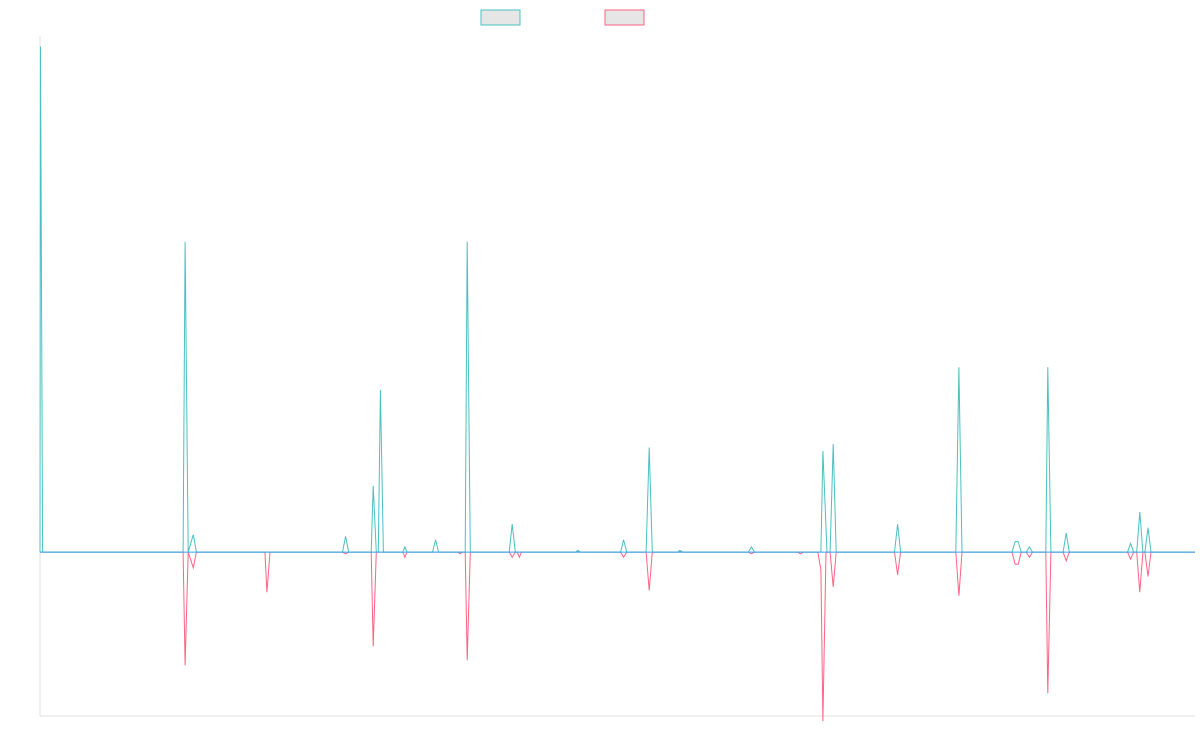 This screenshot has width=1200, height=750. I want to click on legend-swatch-series-b, so click(624, 17).